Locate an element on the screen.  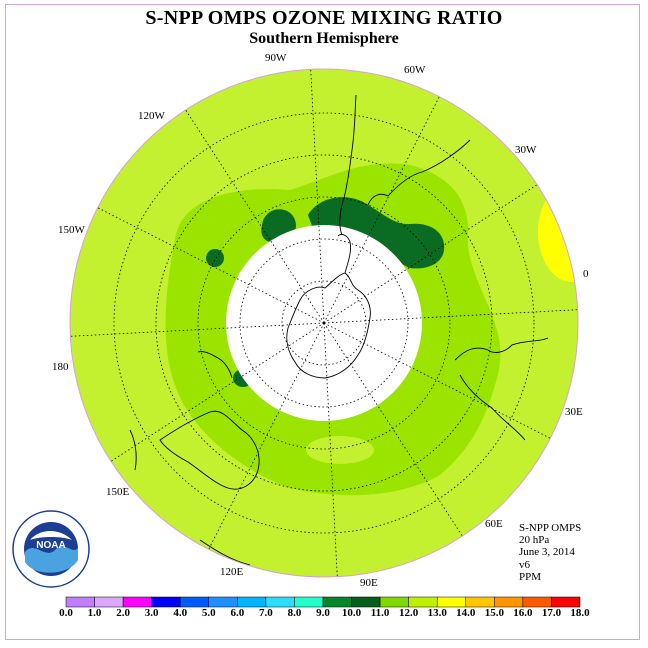
colorbar-tick-label: 5.0 is located at coordinates (208, 613).